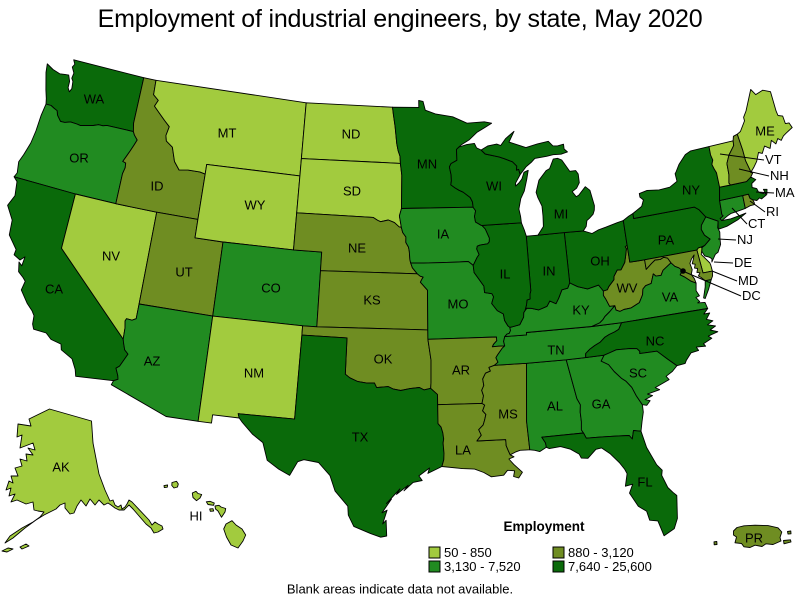  What do you see at coordinates (508, 414) in the screenshot?
I see `svg-text: MS` at bounding box center [508, 414].